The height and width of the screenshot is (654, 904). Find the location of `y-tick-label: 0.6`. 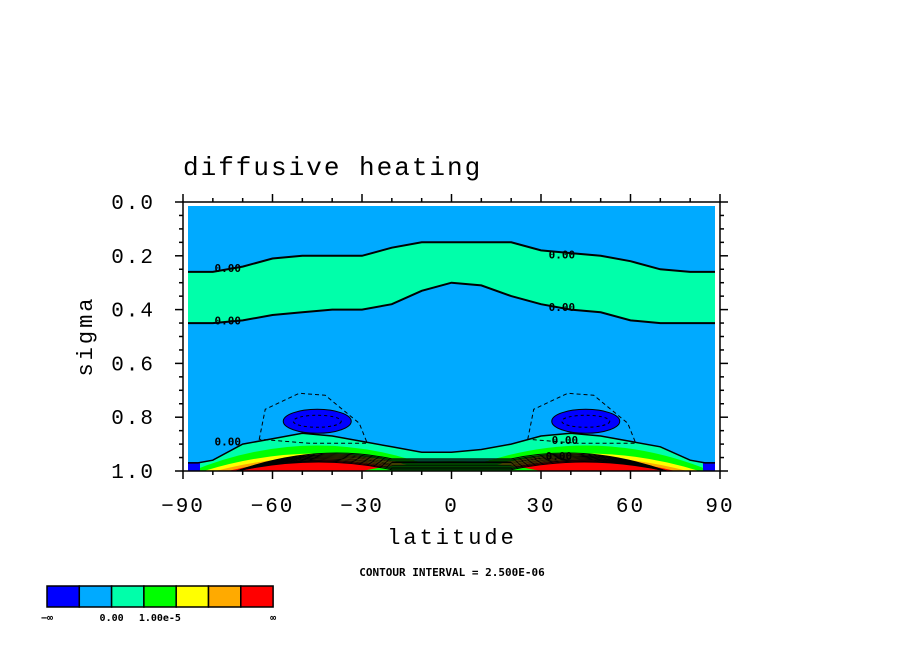

y-tick-label: 0.6 is located at coordinates (133, 365).